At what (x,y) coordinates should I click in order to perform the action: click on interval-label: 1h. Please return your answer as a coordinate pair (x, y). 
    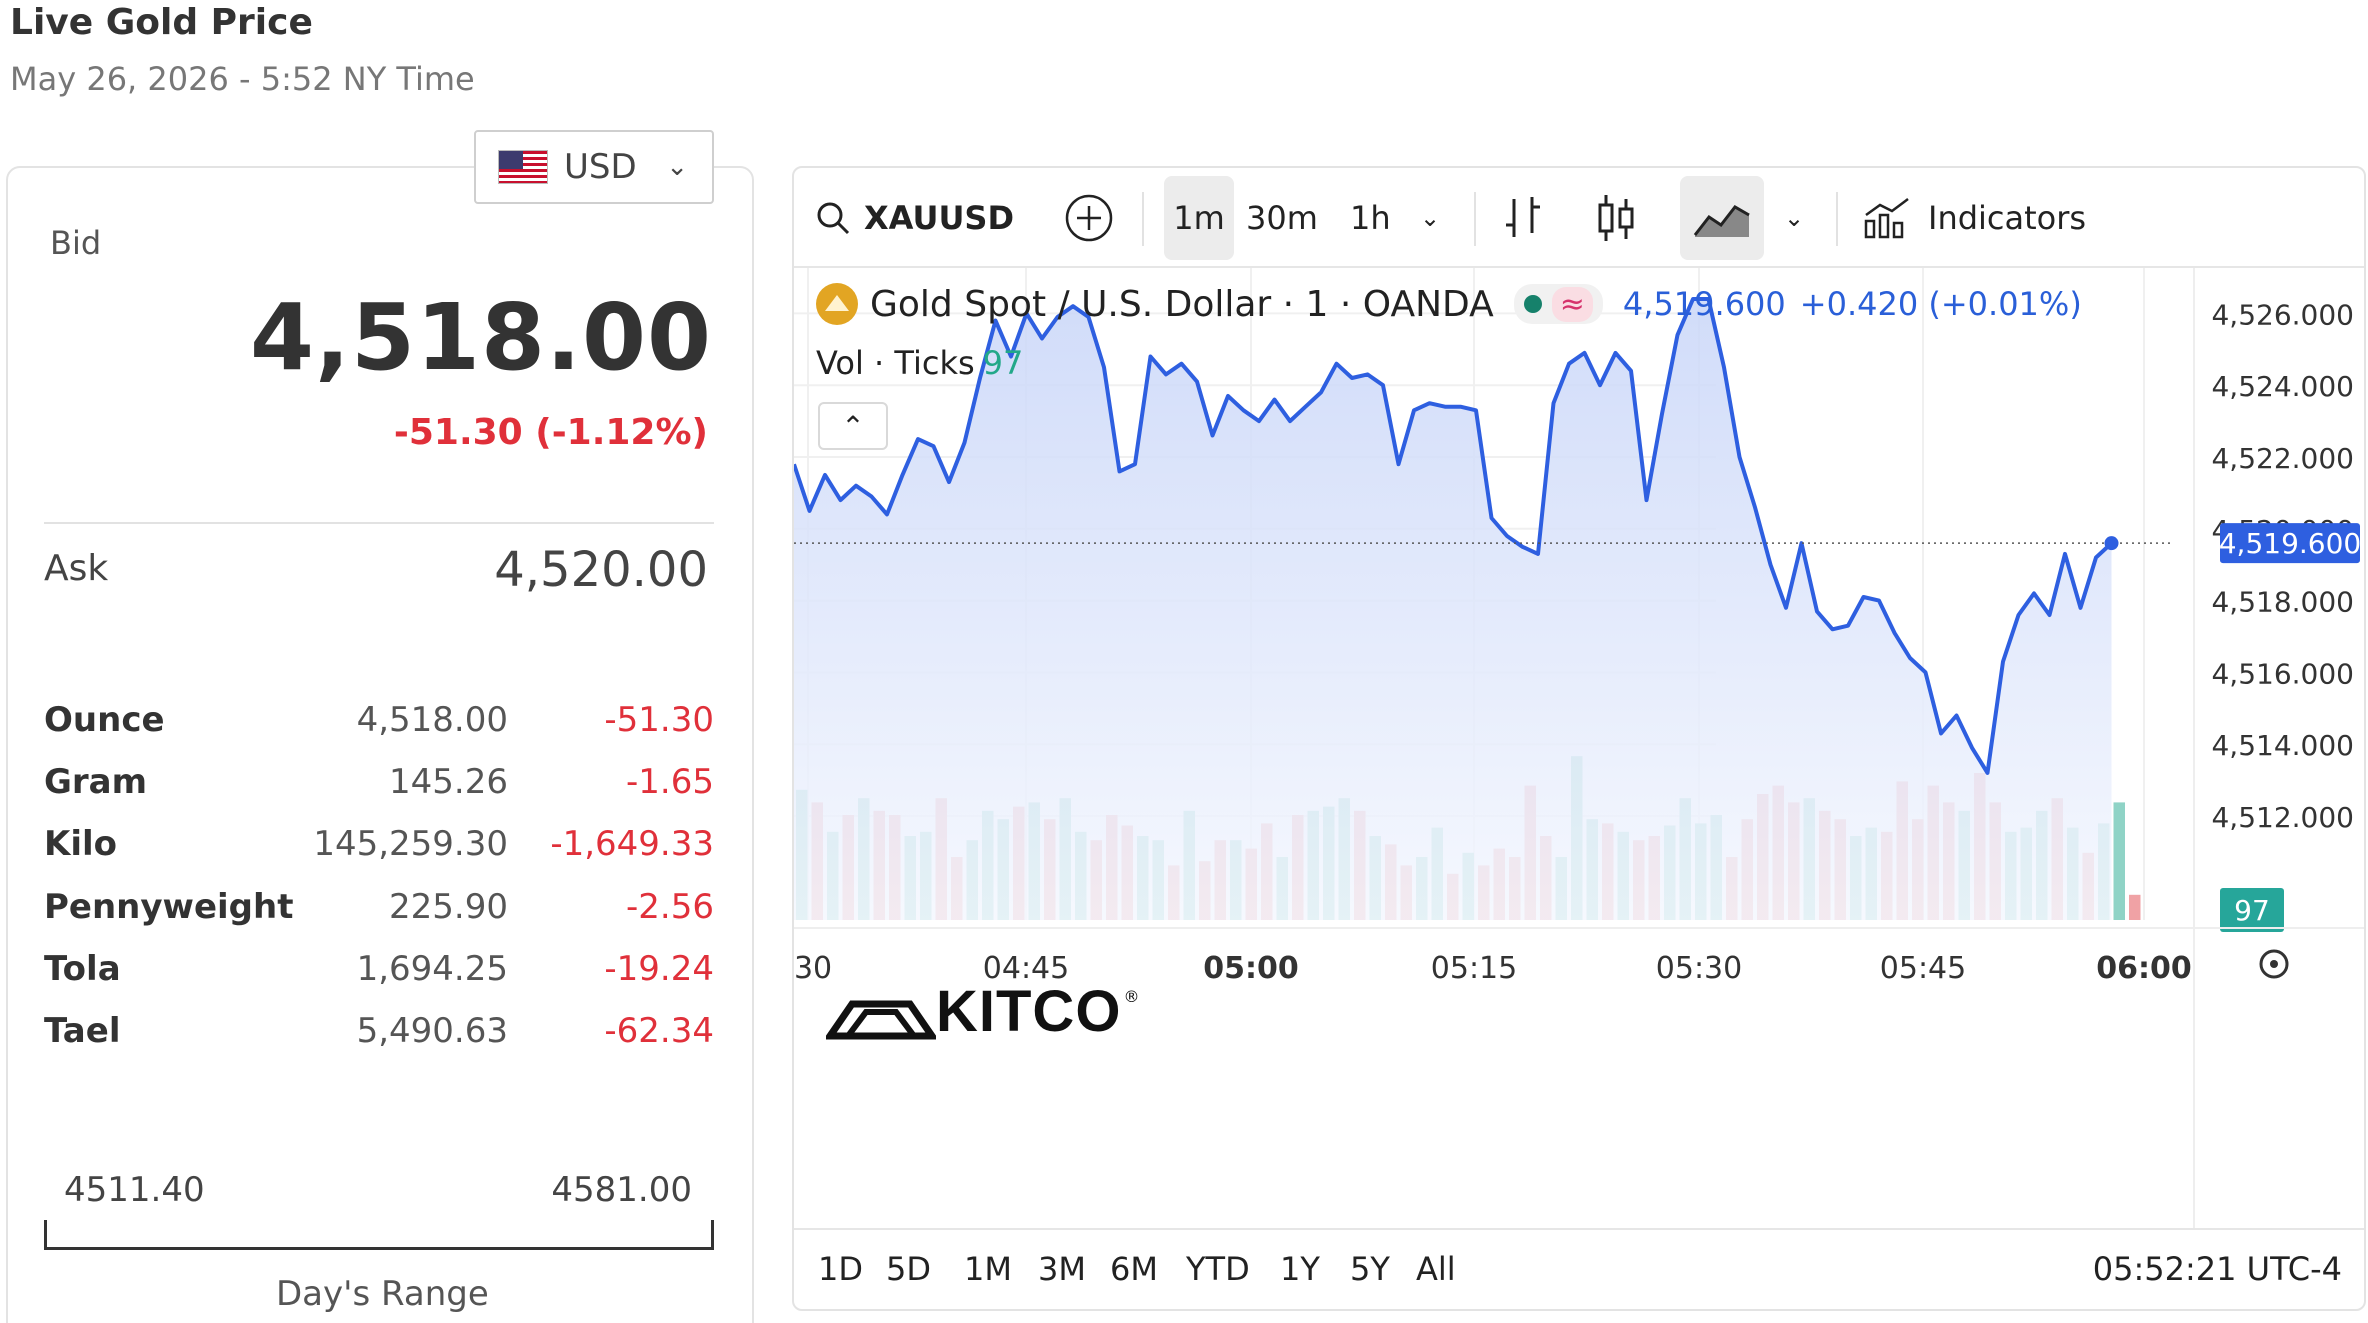
    Looking at the image, I should click on (1370, 218).